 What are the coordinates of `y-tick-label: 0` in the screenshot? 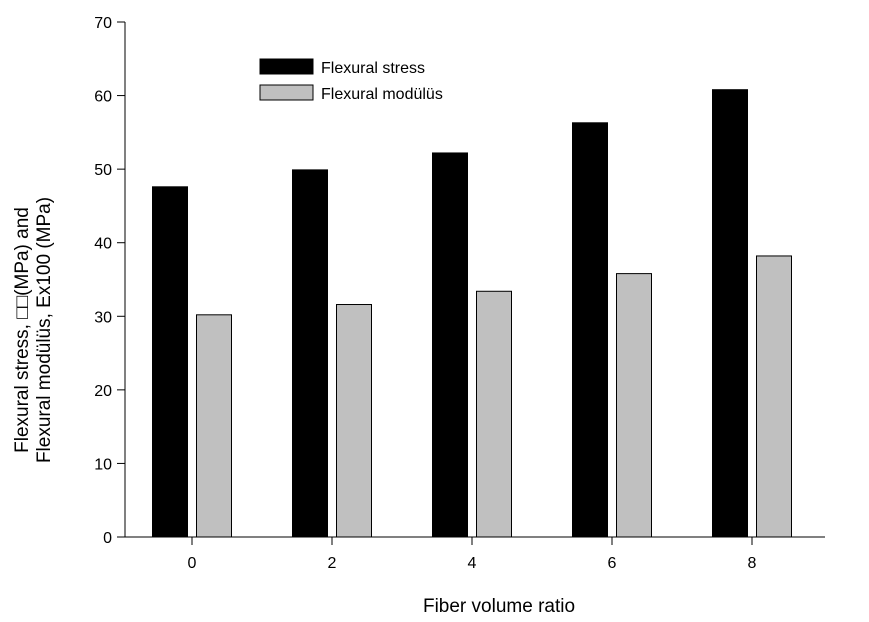 It's located at (107, 538).